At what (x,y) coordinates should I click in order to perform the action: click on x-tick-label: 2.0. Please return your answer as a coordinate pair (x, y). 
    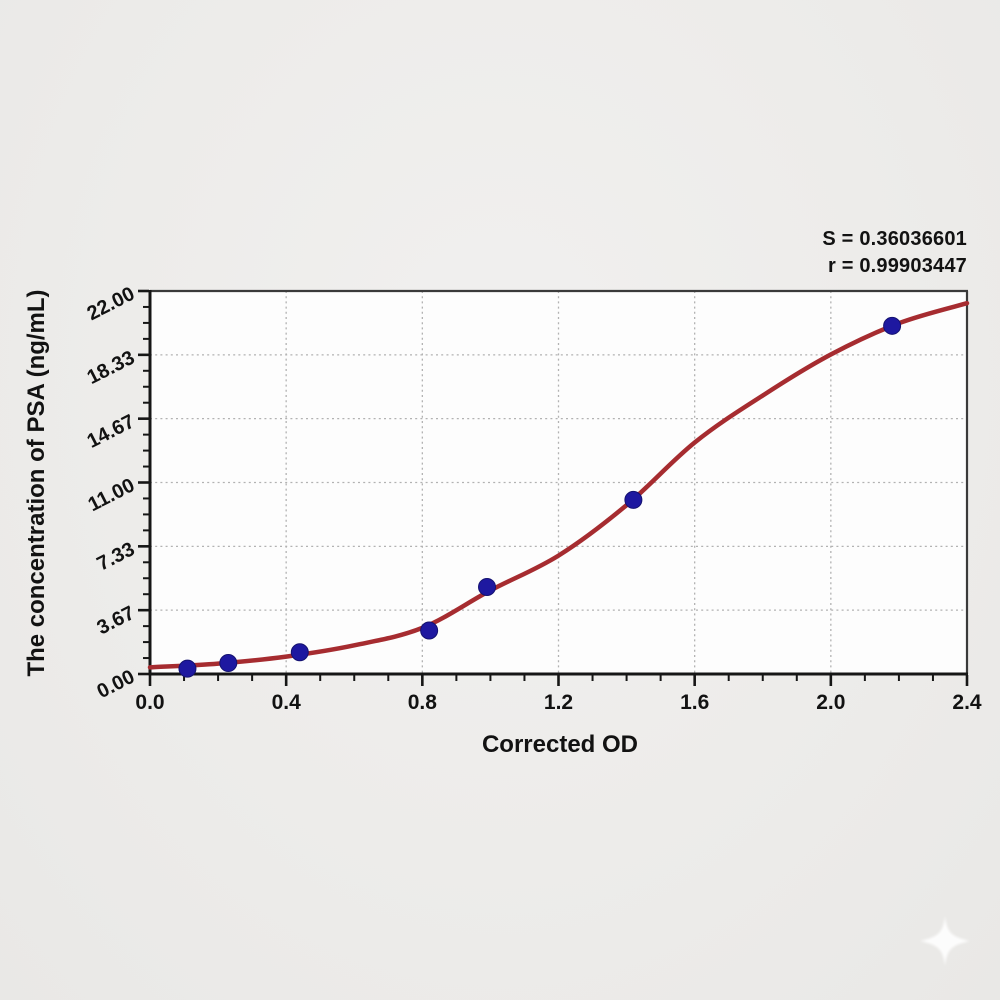
    Looking at the image, I should click on (830, 702).